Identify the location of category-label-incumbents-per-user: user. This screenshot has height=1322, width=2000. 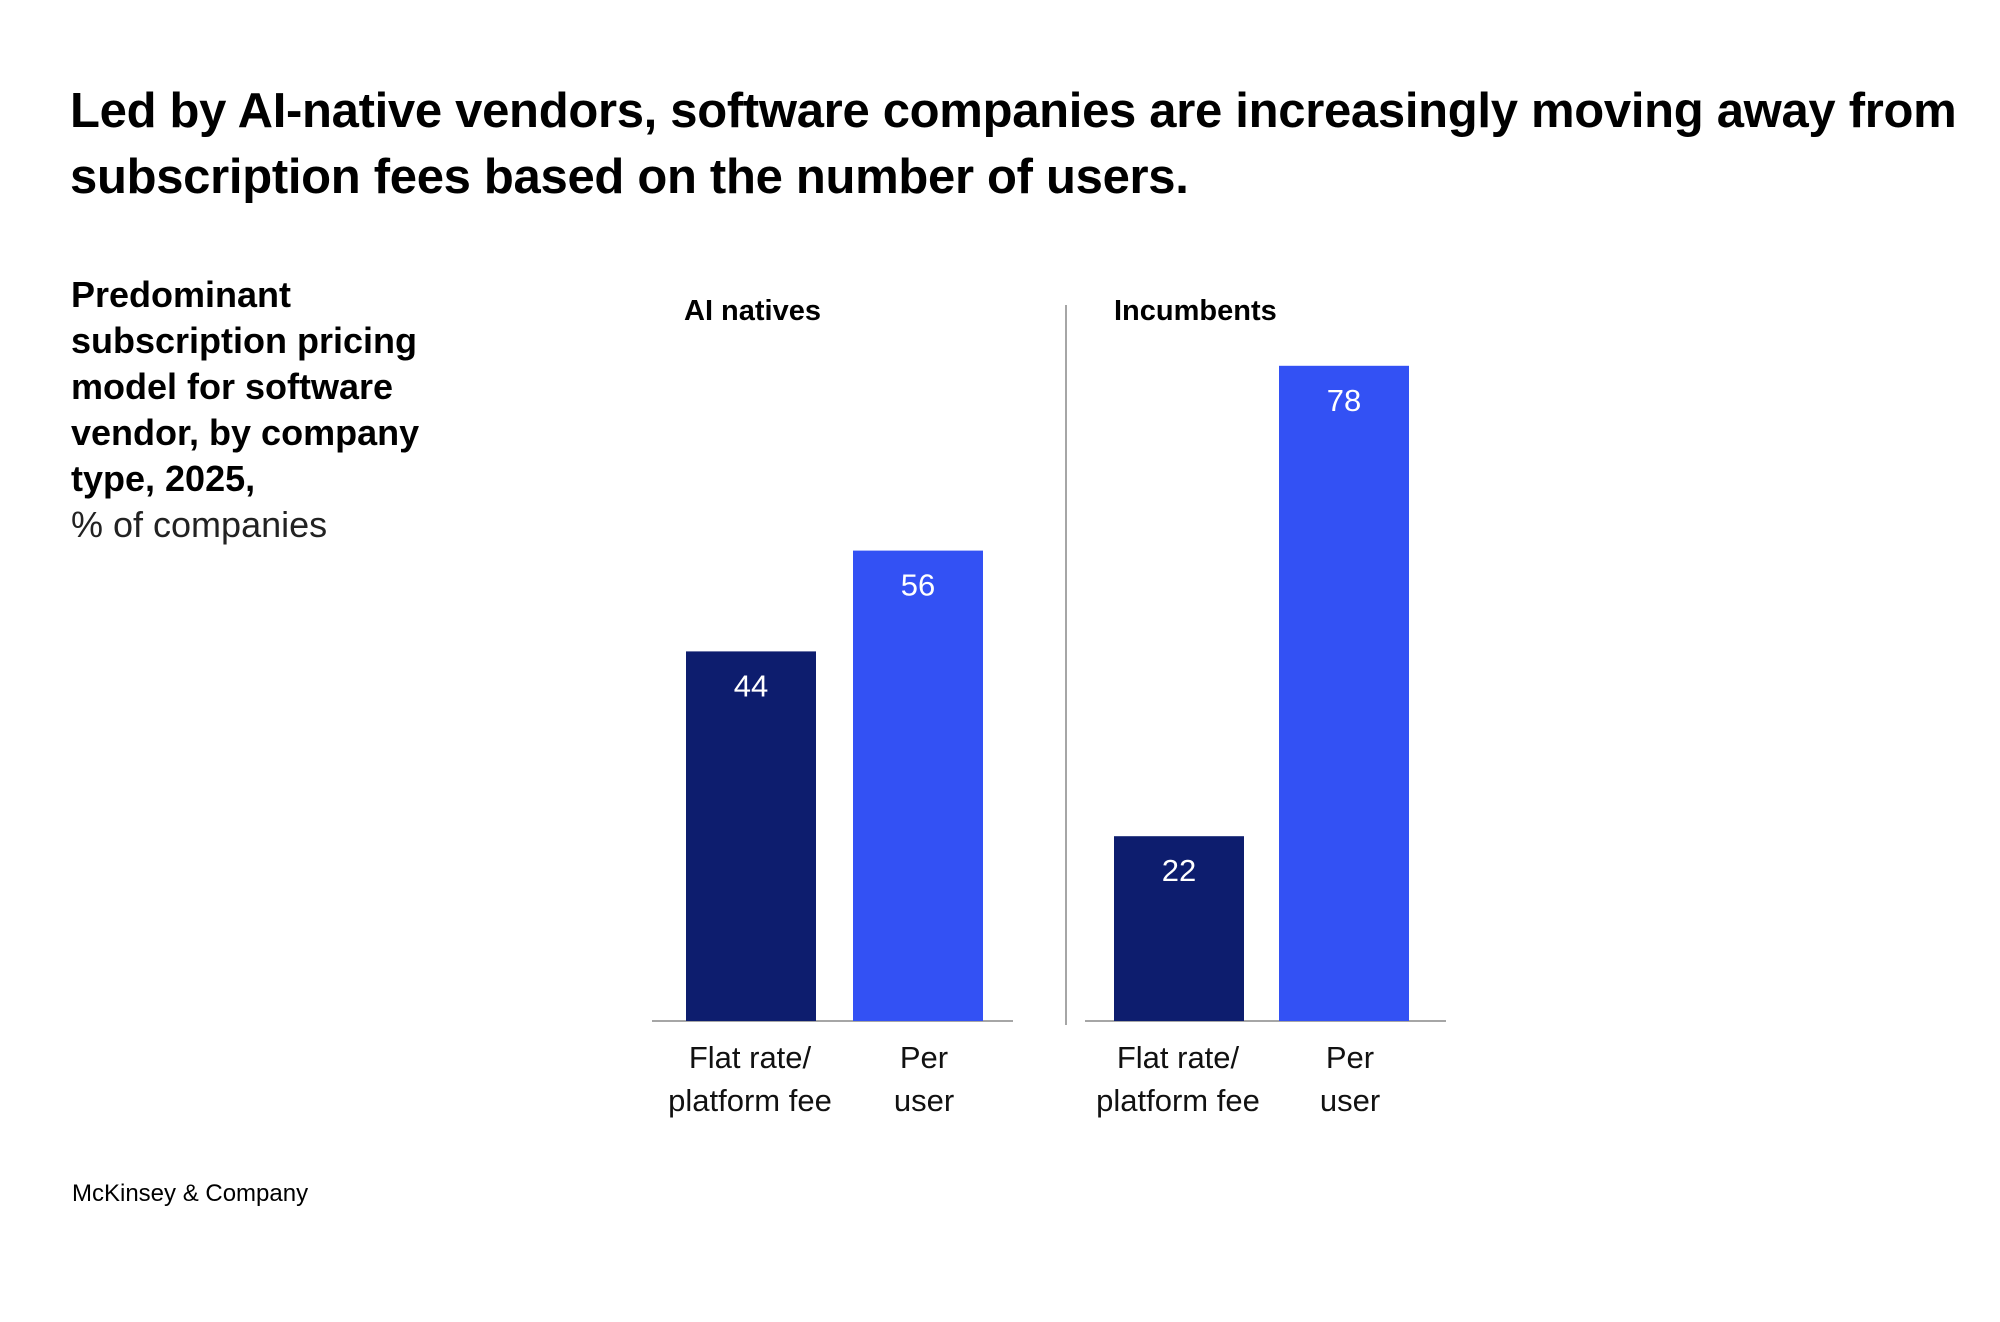
(1350, 1100).